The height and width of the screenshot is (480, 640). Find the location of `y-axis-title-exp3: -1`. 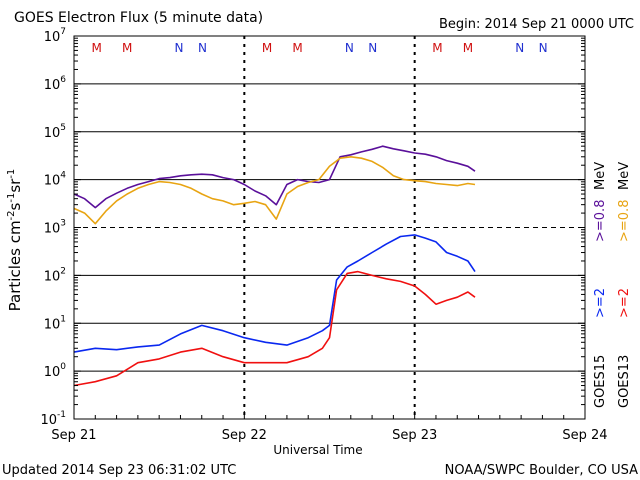

y-axis-title-exp3: -1 is located at coordinates (11, 174).